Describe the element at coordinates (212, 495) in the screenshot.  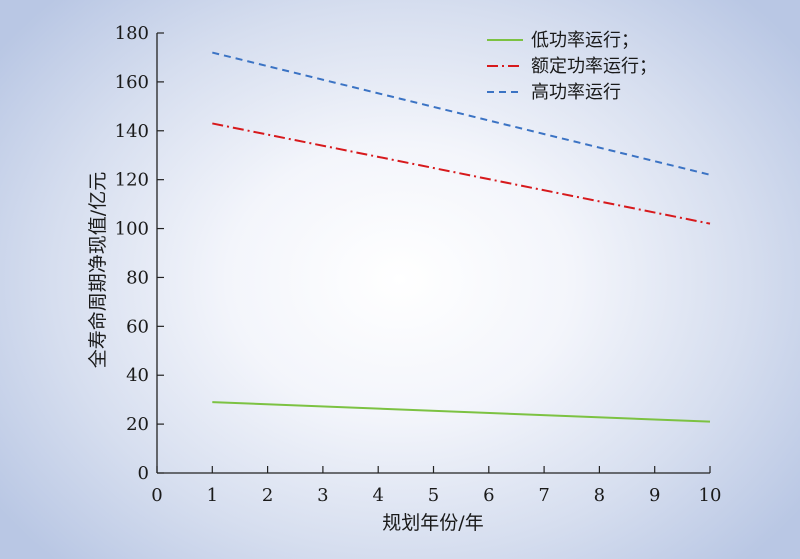
I see `x-tick-label: 1` at that location.